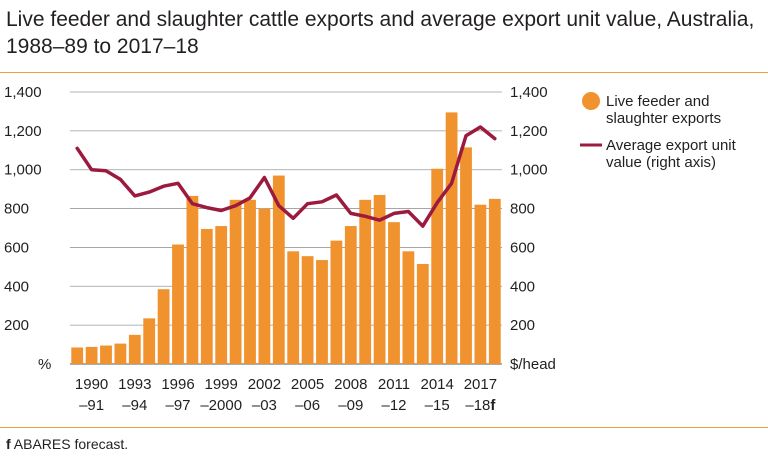  What do you see at coordinates (16, 325) in the screenshot?
I see `y-left-tick-label: 200` at bounding box center [16, 325].